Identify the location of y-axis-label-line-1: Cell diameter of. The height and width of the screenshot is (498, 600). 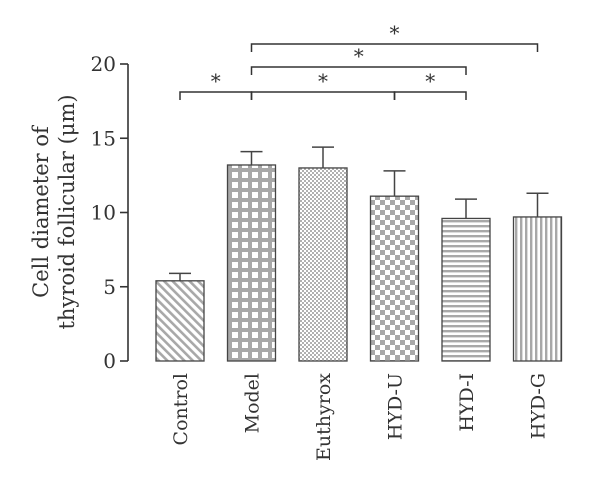
(41, 211).